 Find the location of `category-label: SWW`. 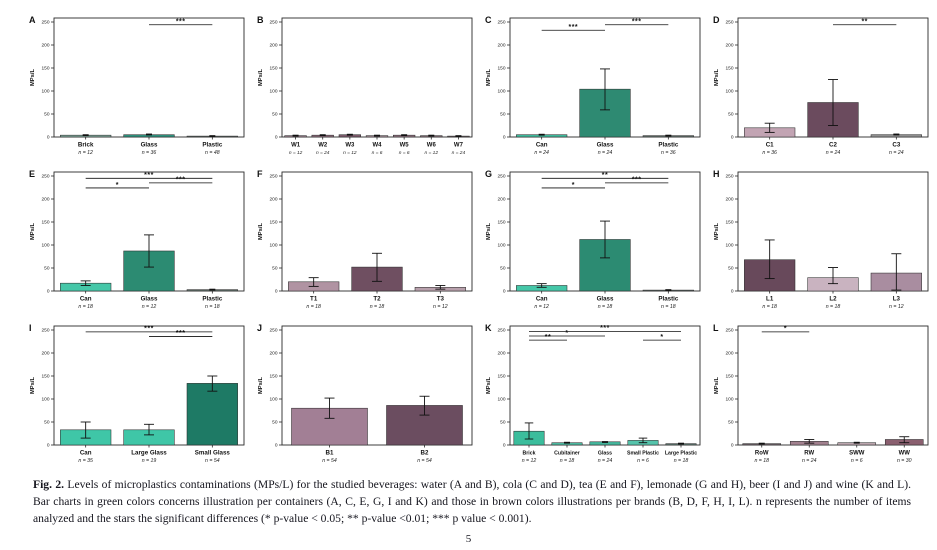

category-label: SWW is located at coordinates (857, 454).